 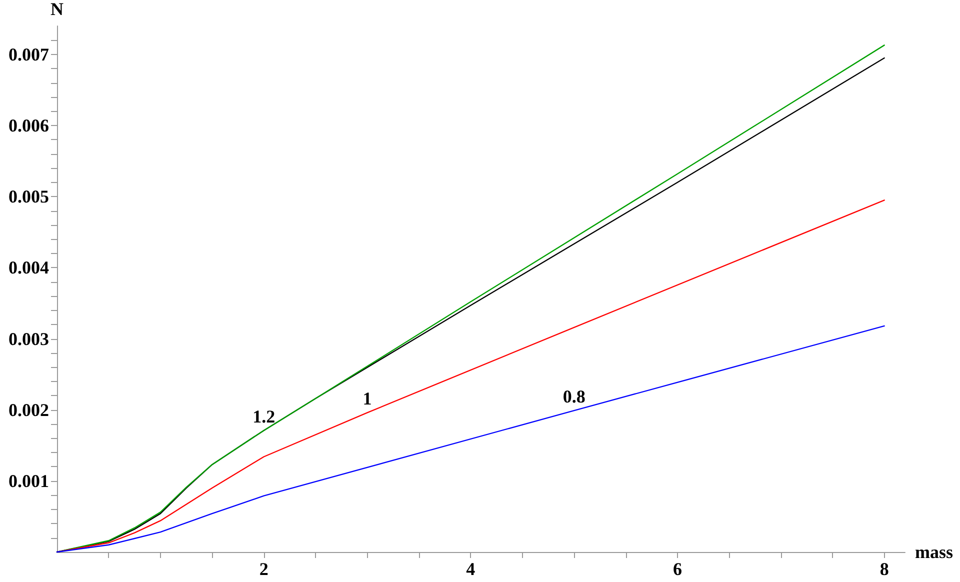 I want to click on x-tick-label: 2, so click(x=263, y=569).